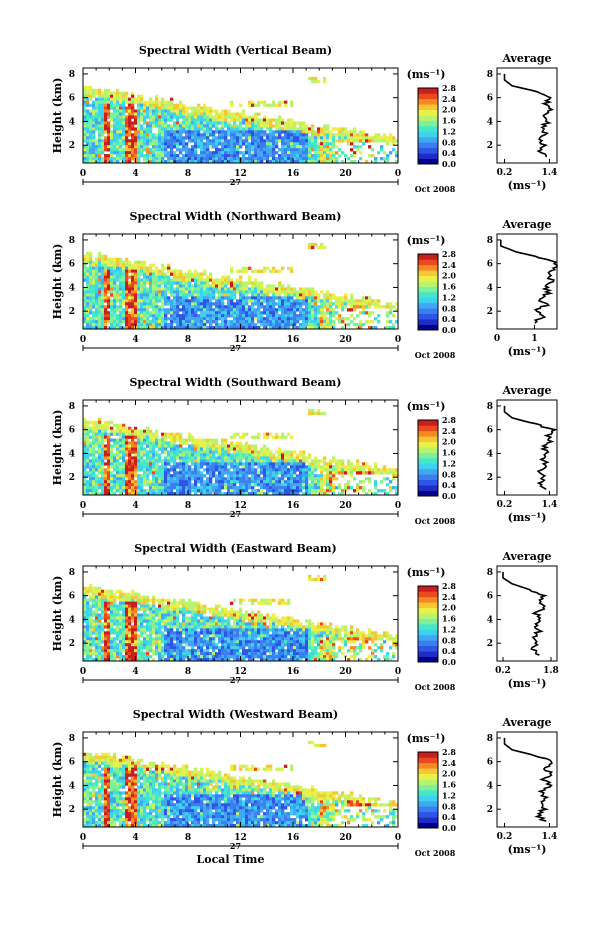 This screenshot has height=929, width=614. I want to click on colorbar-segment, so click(428, 316).